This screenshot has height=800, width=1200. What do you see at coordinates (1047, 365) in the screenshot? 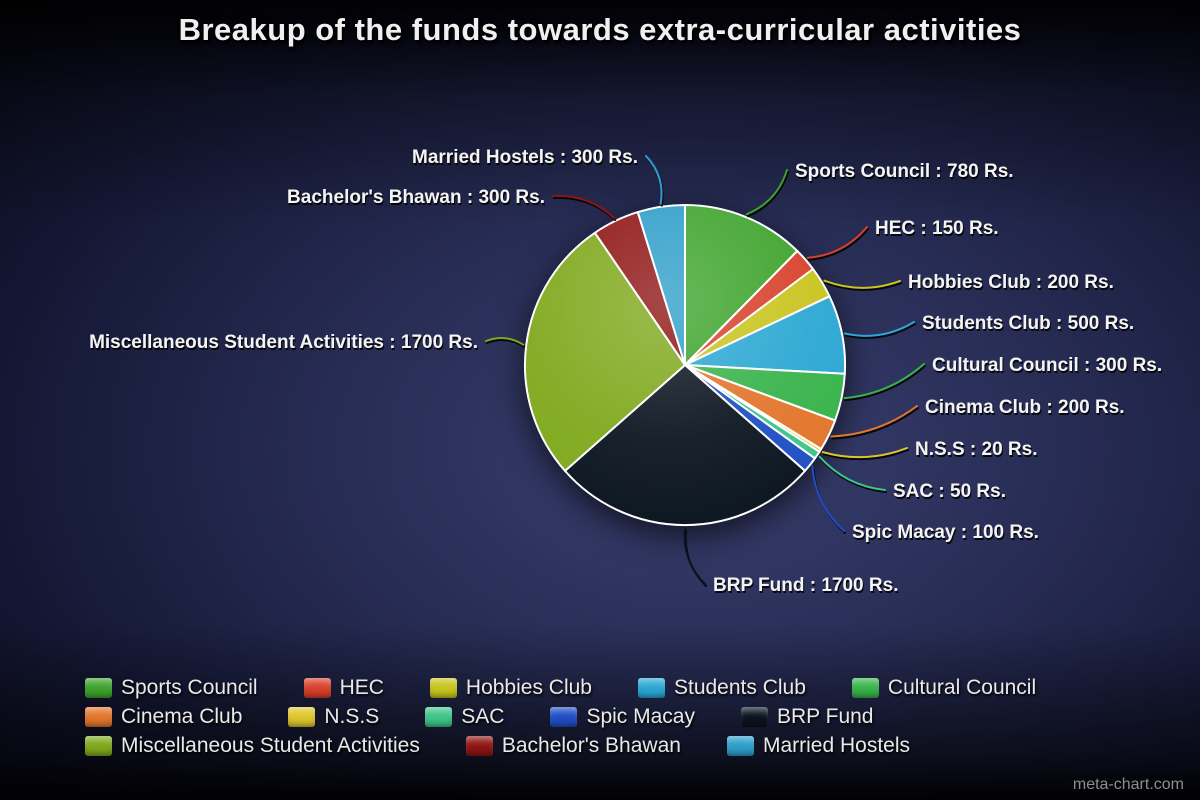
I see `slice-callout: Cultural Council : 300 Rs.` at bounding box center [1047, 365].